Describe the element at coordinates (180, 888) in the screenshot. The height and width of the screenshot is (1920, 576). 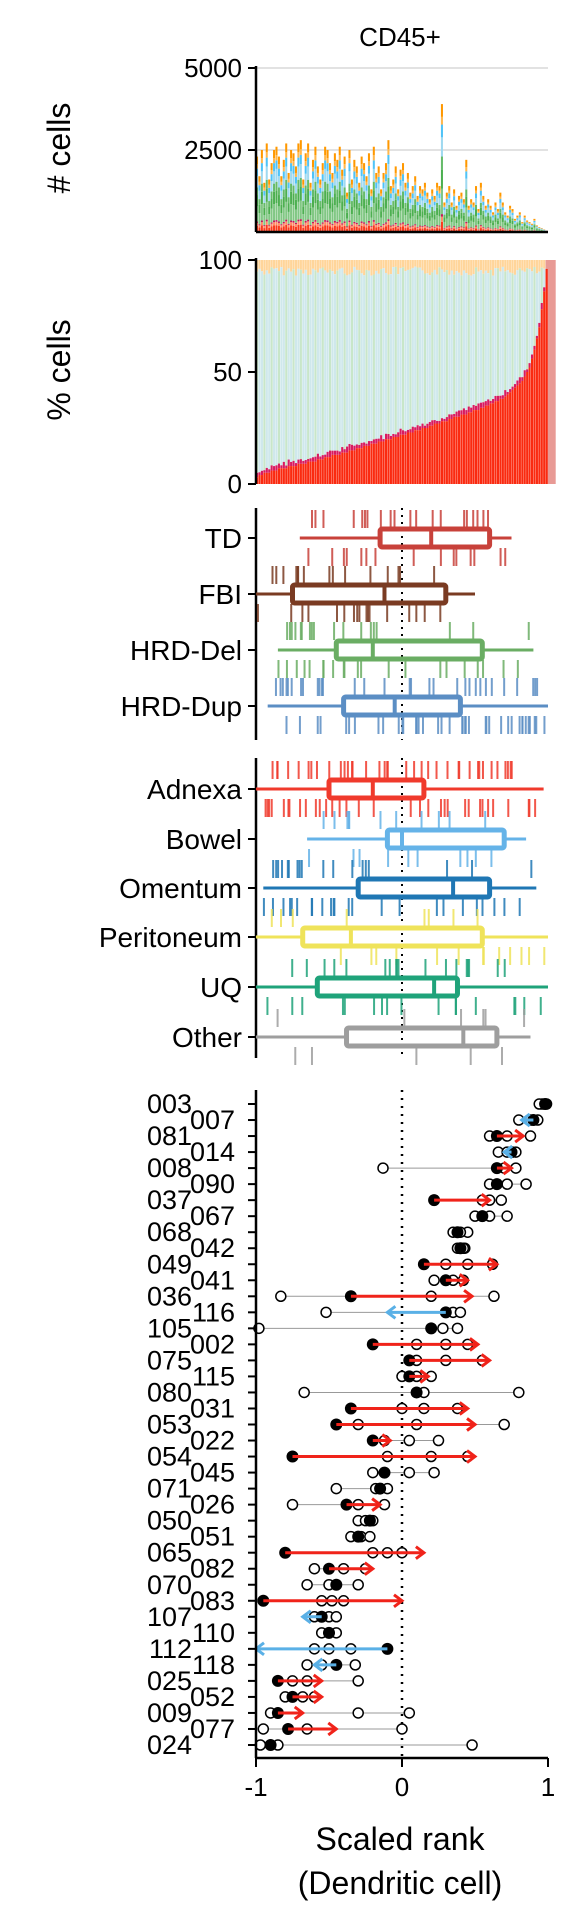
I see `category-label: Omentum` at that location.